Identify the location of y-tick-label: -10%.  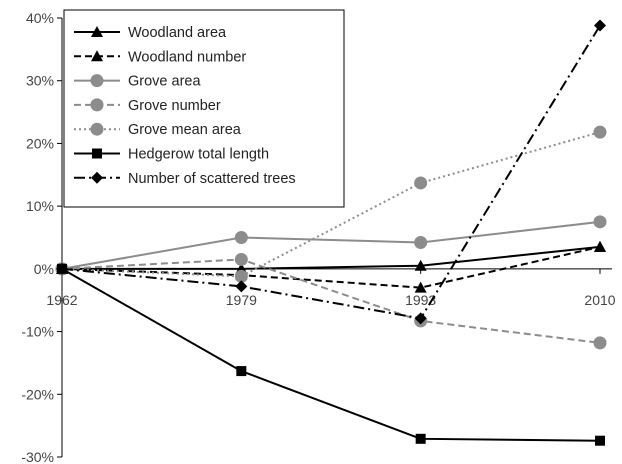
(37, 332).